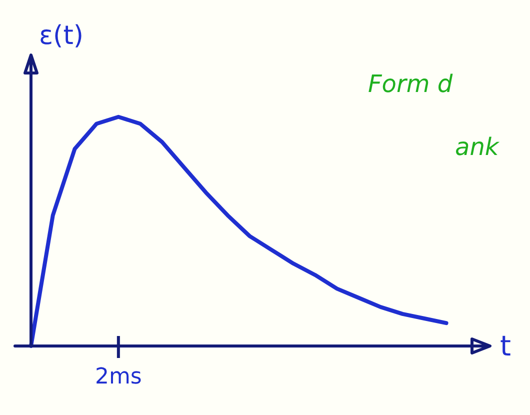 The image size is (530, 415). What do you see at coordinates (118, 377) in the screenshot?
I see `text: 2ms` at bounding box center [118, 377].